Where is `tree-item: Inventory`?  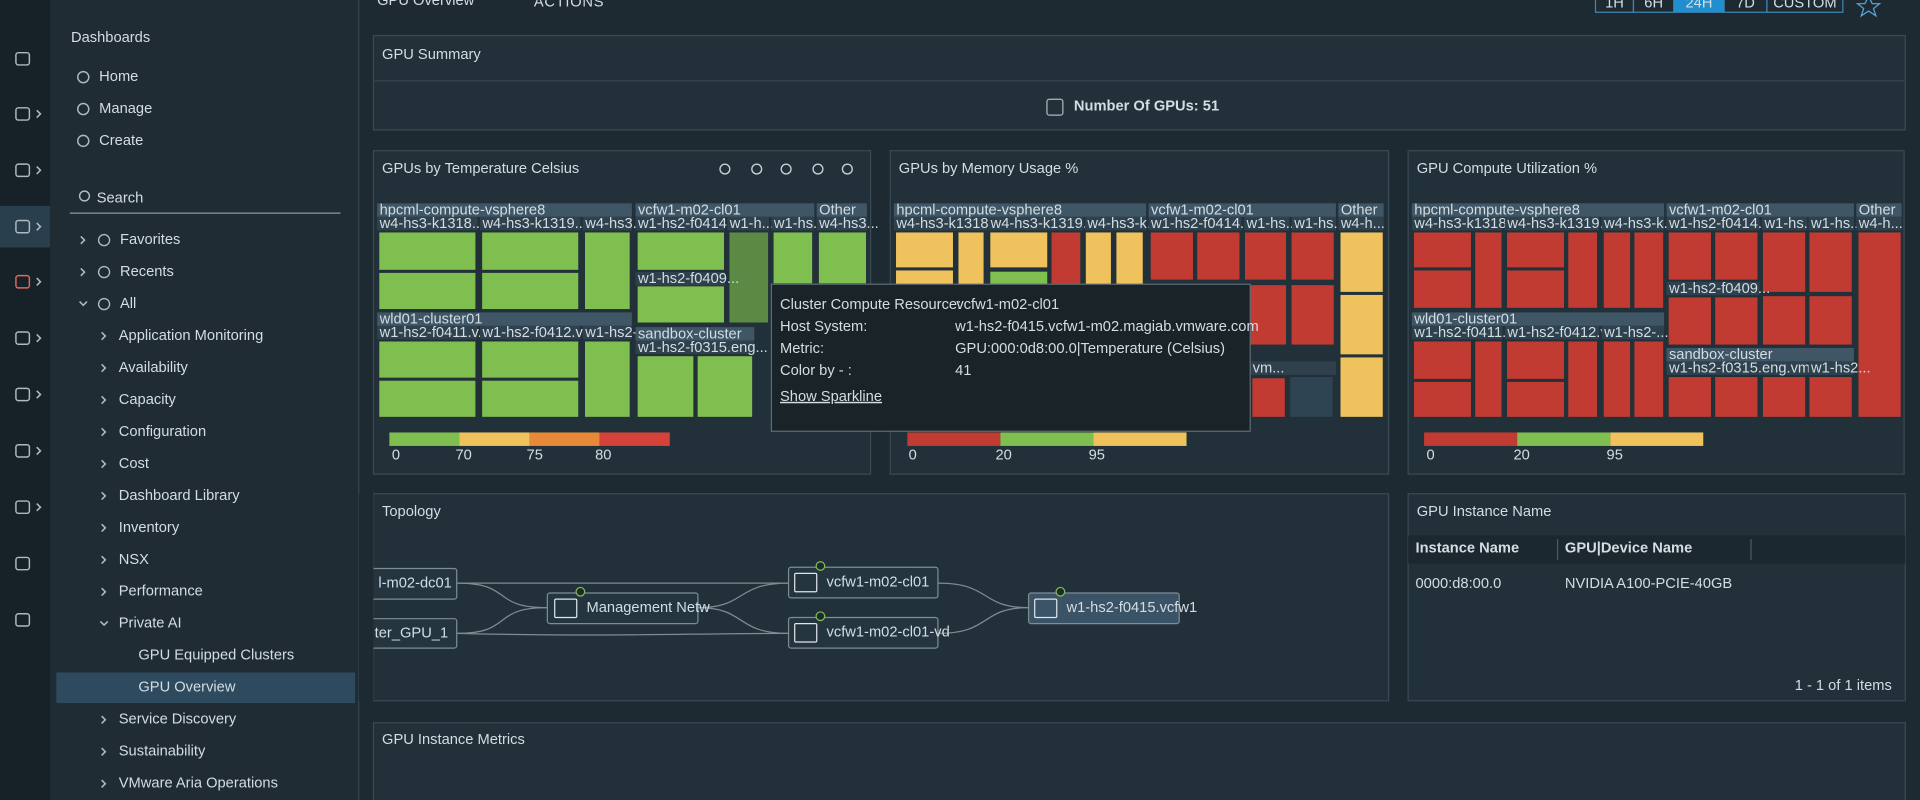
tree-item: Inventory is located at coordinates (149, 528).